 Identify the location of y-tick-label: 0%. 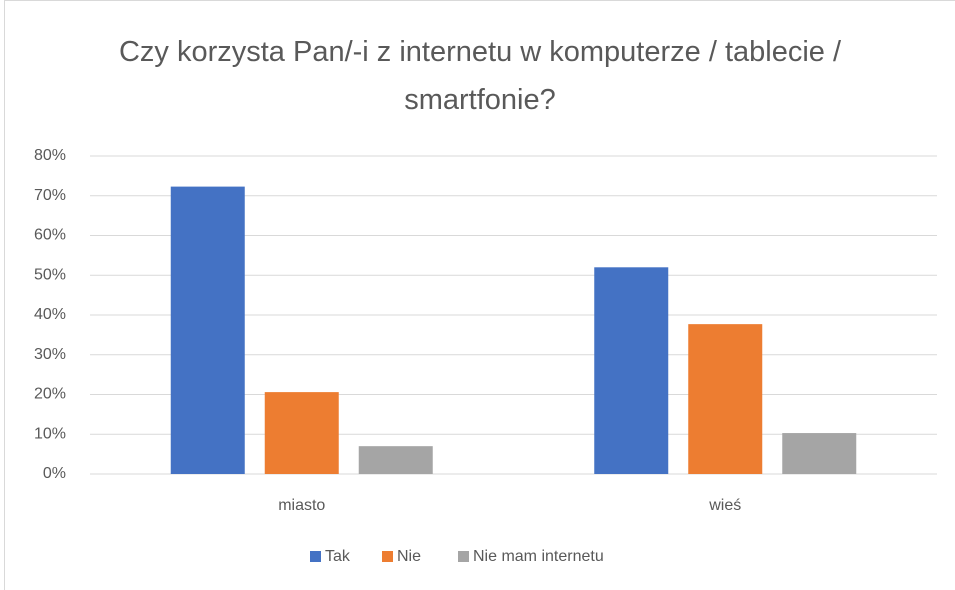
(54, 473).